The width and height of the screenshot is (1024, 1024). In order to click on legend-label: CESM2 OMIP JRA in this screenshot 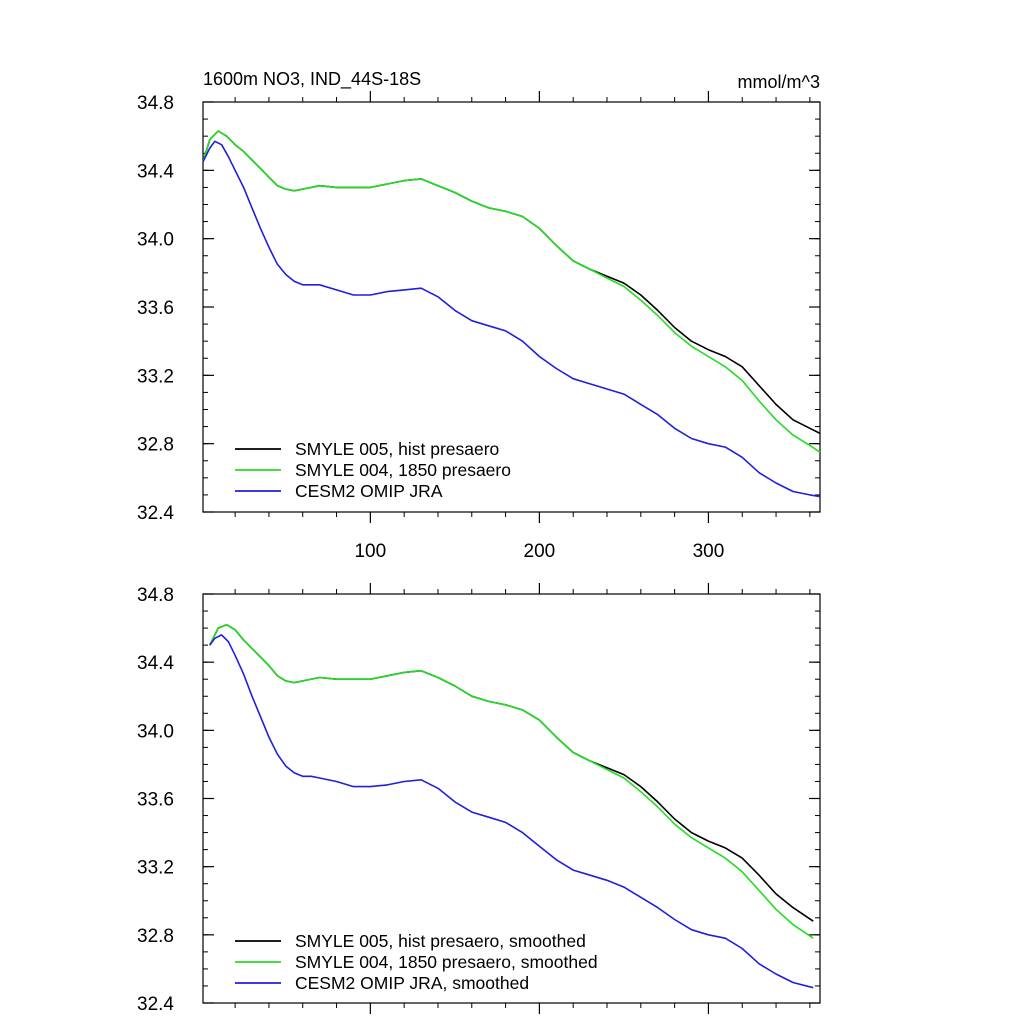, I will do `click(369, 491)`.